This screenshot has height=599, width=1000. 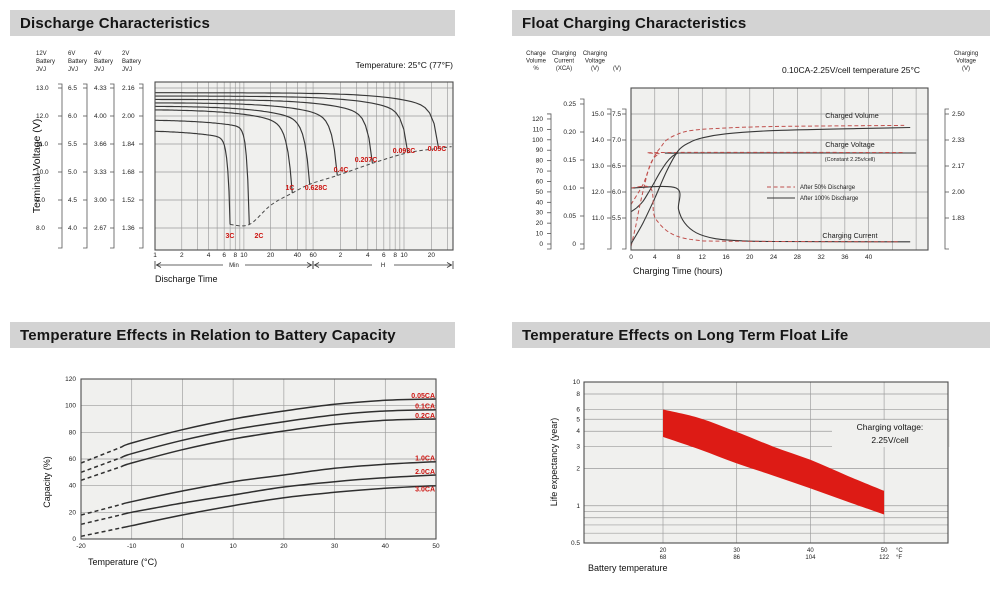 I want to click on svg-text: 80, so click(x=540, y=161).